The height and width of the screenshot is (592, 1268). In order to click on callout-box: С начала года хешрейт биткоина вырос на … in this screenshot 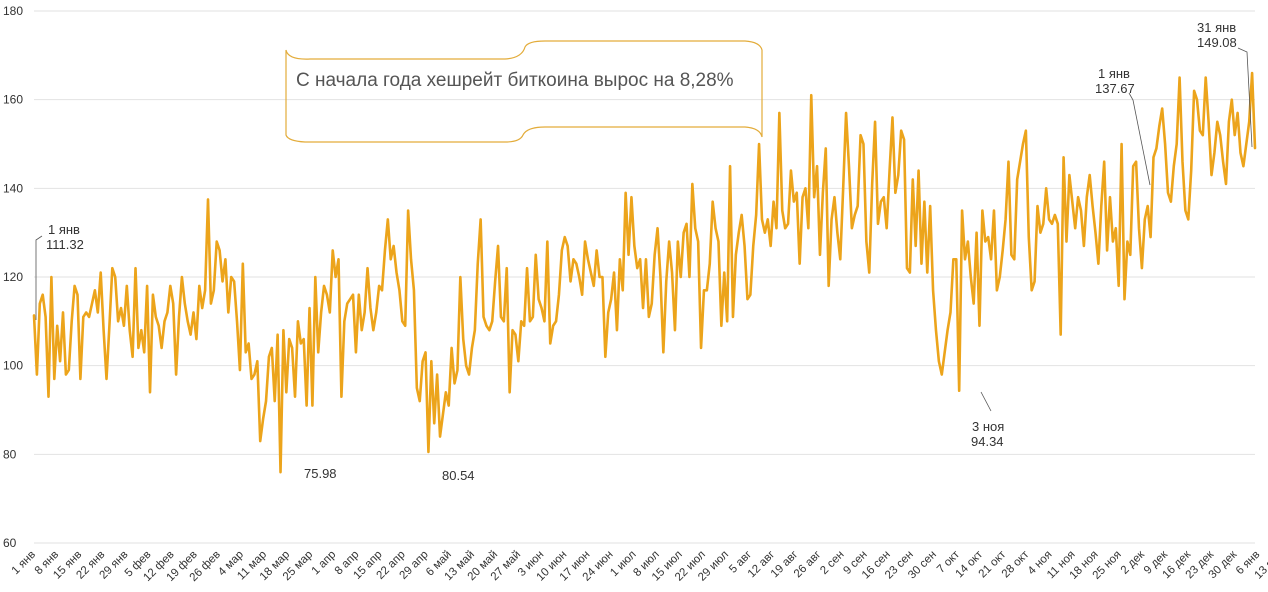, I will do `click(524, 91)`.